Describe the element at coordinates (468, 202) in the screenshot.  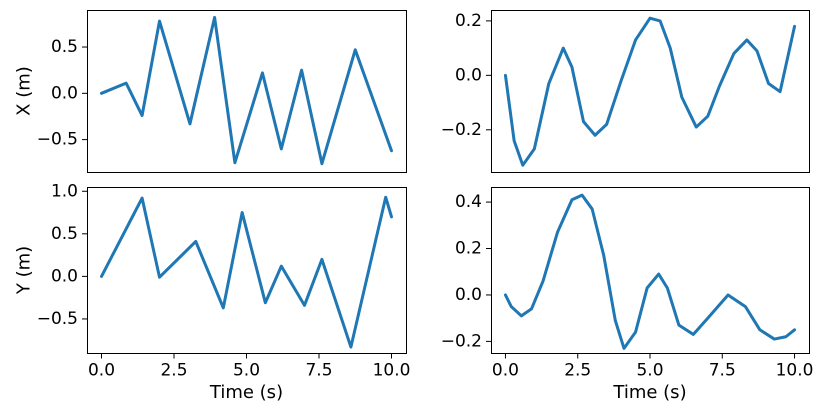
I see `y-tick-label: 0.4` at that location.